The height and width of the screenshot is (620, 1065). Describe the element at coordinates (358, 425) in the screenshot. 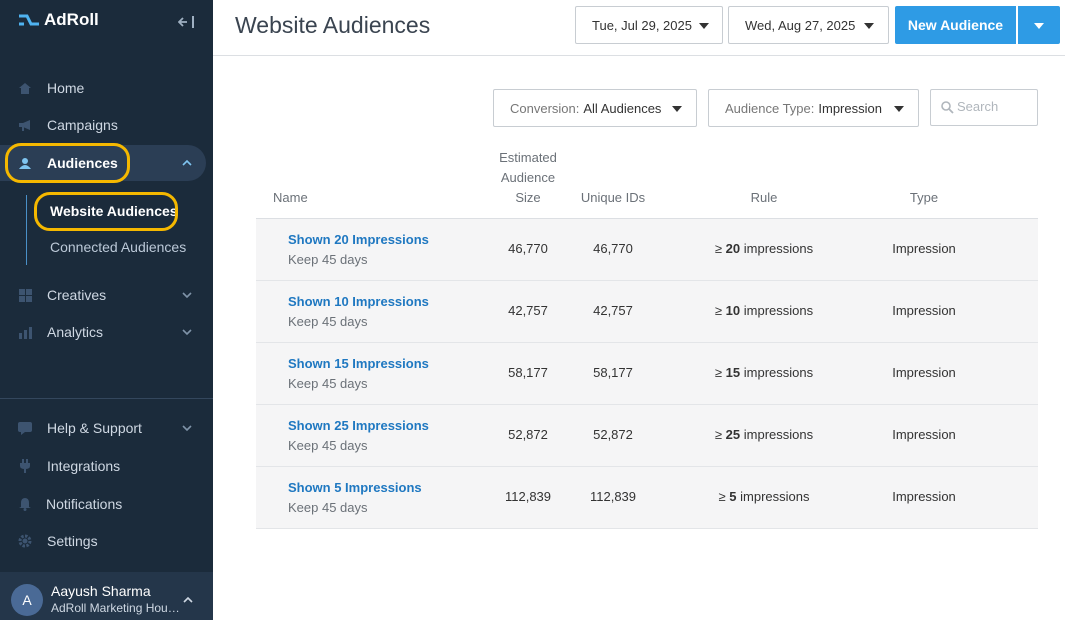

I see `audience-name-link: Shown 25 Impressions` at that location.